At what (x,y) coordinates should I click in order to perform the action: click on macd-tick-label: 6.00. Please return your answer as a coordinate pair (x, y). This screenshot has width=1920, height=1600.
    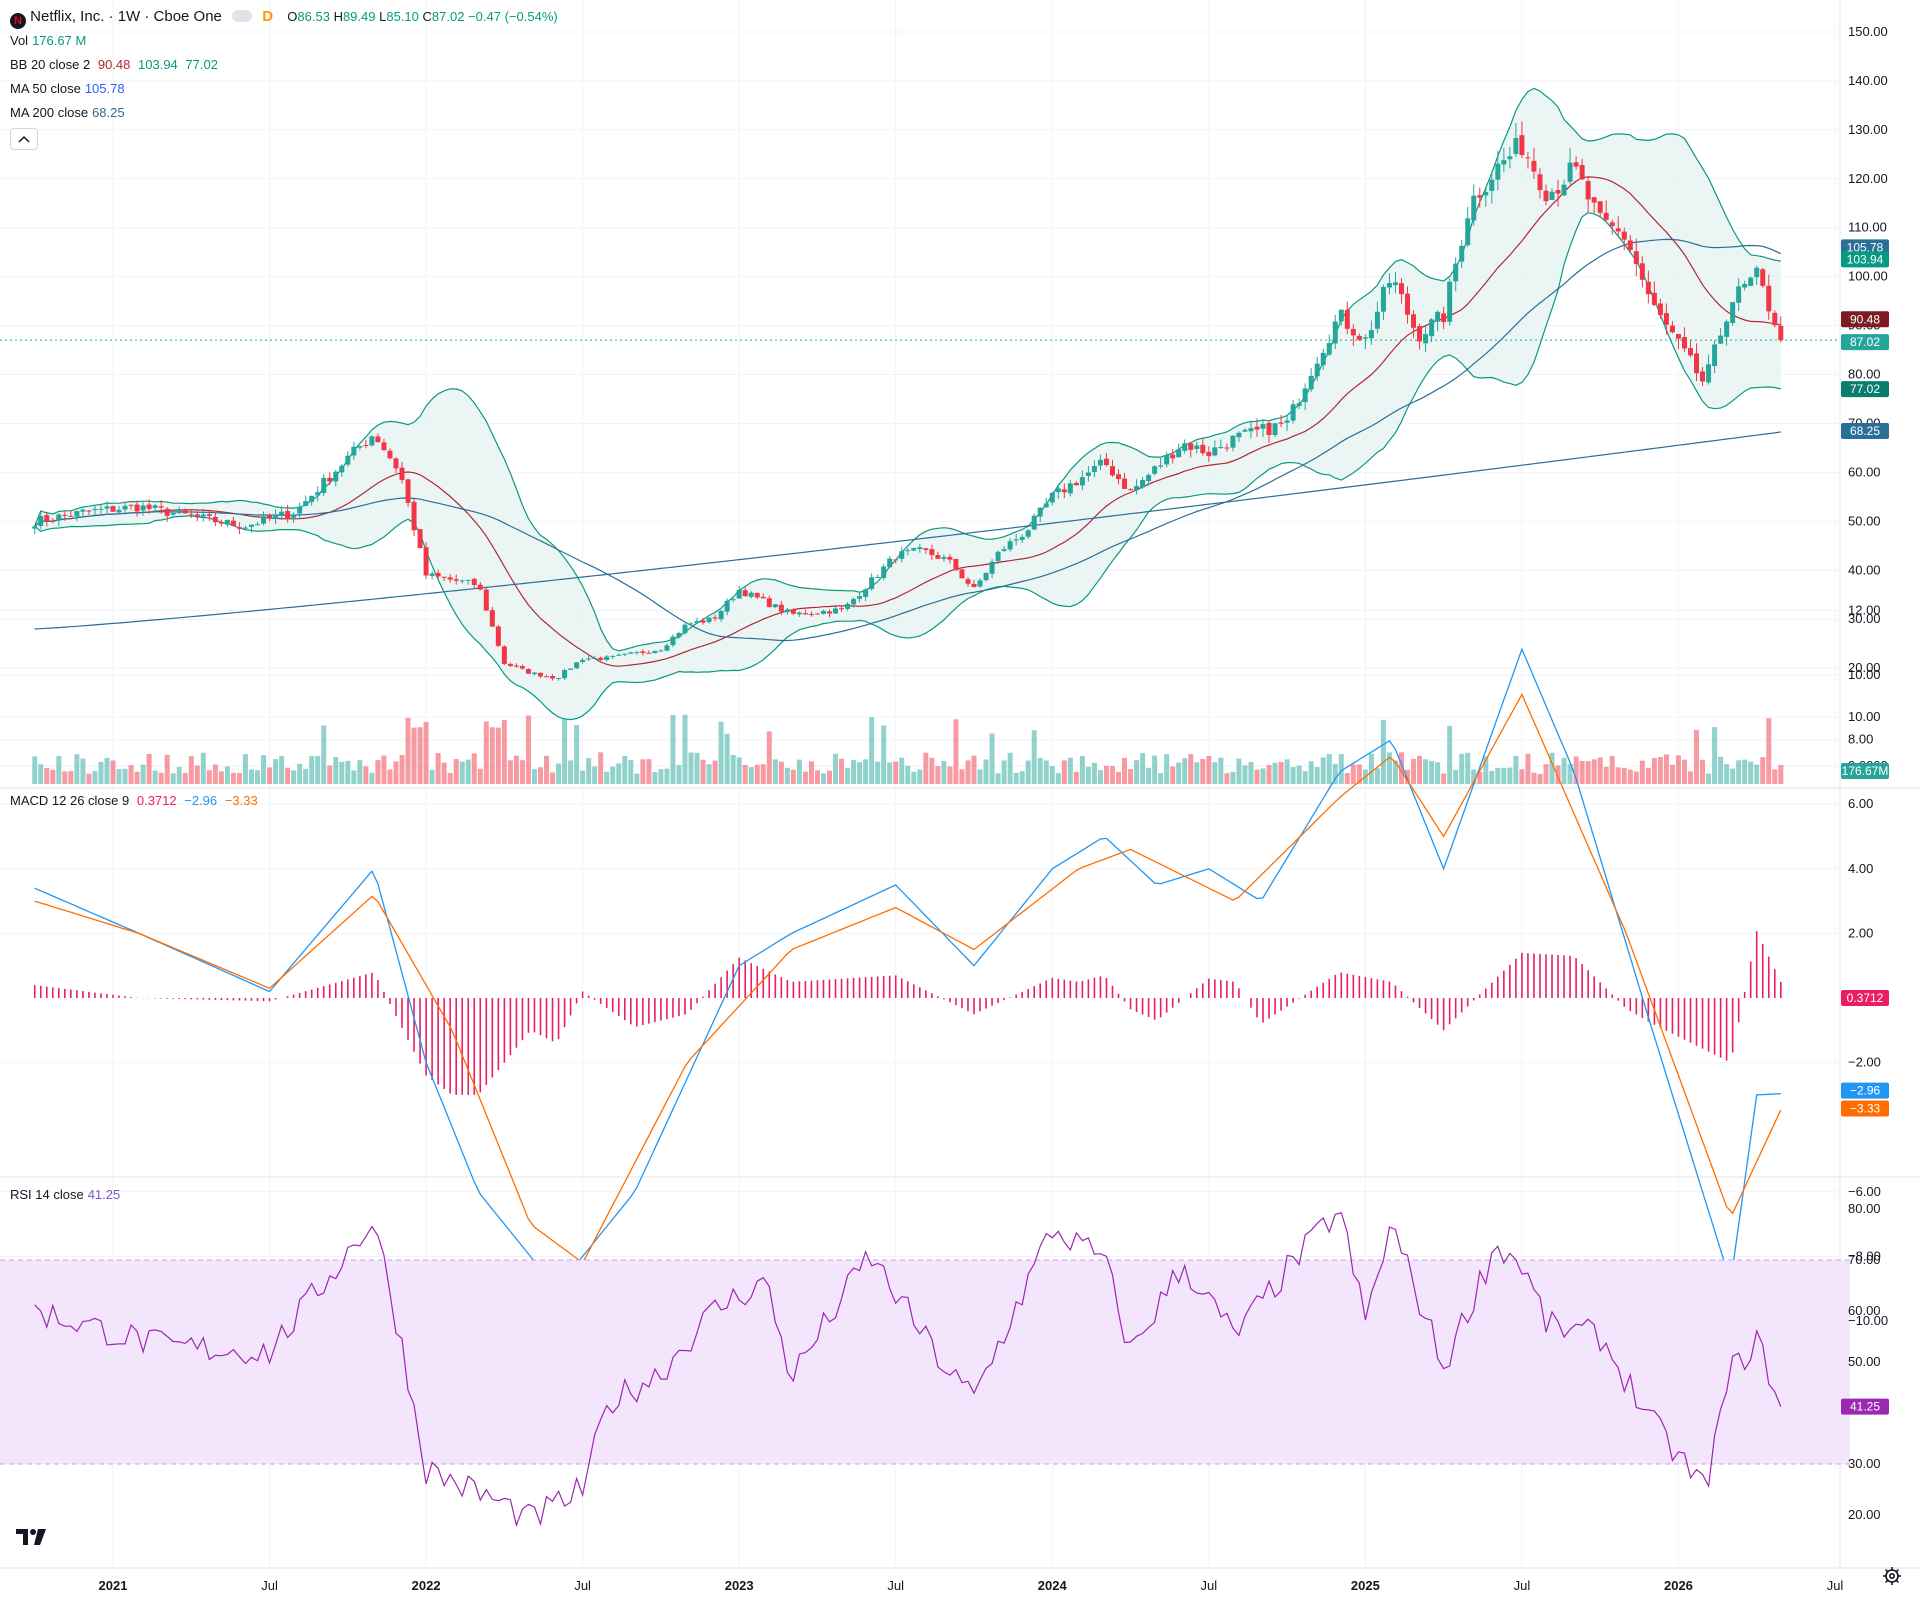
    Looking at the image, I should click on (1860, 803).